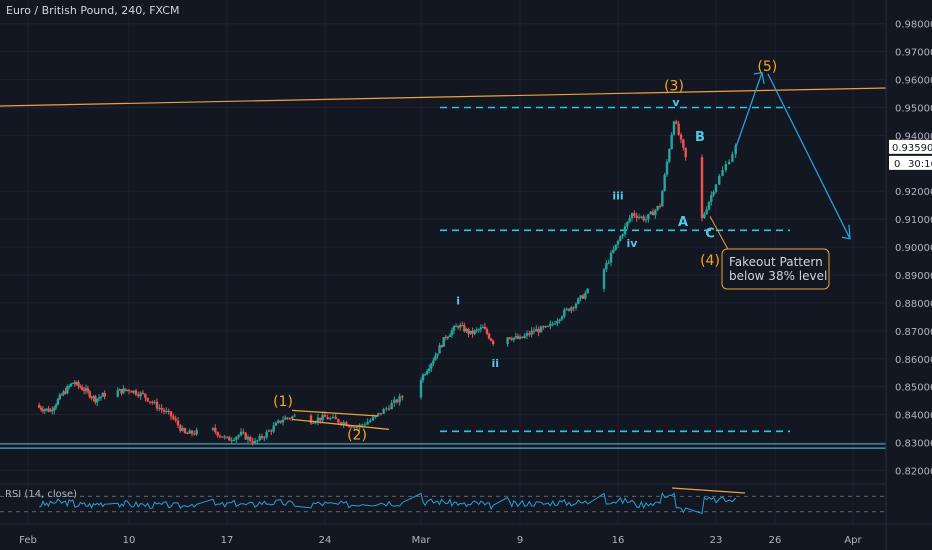 This screenshot has height=550, width=932. I want to click on x-tick-label: 17, so click(227, 540).